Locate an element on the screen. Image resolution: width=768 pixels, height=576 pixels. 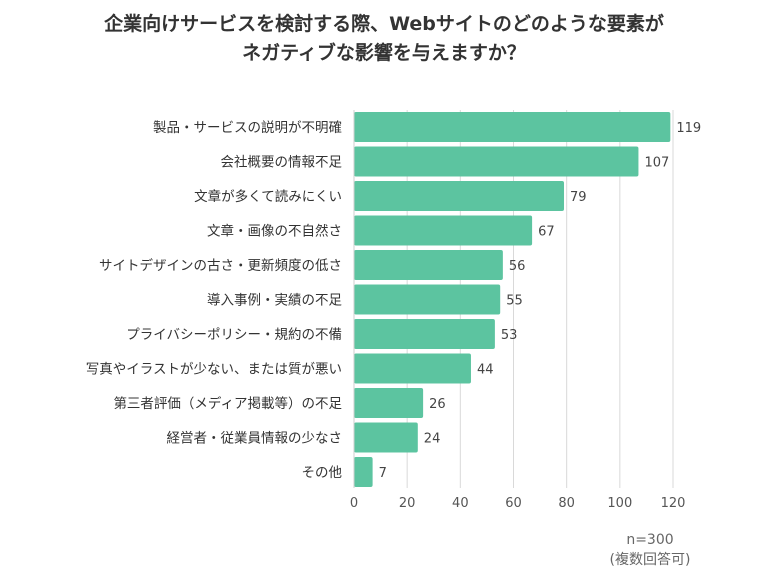
category-label: 写真やイラストが少ない、または質が悪い is located at coordinates (214, 370).